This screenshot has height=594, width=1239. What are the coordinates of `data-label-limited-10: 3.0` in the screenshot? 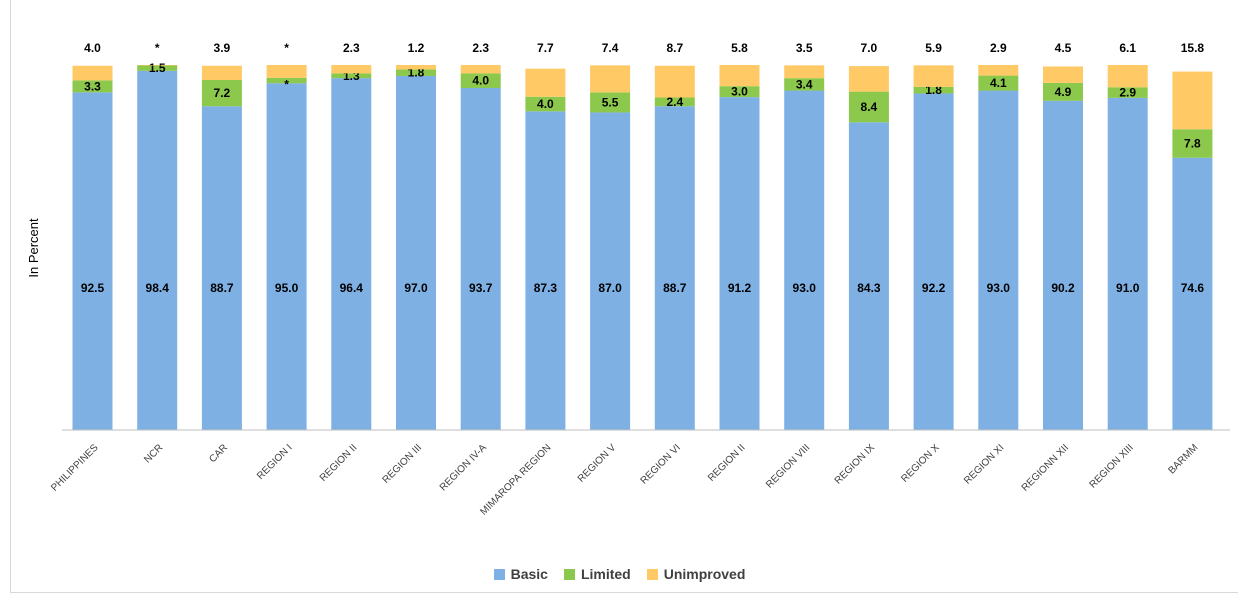 It's located at (739, 92).